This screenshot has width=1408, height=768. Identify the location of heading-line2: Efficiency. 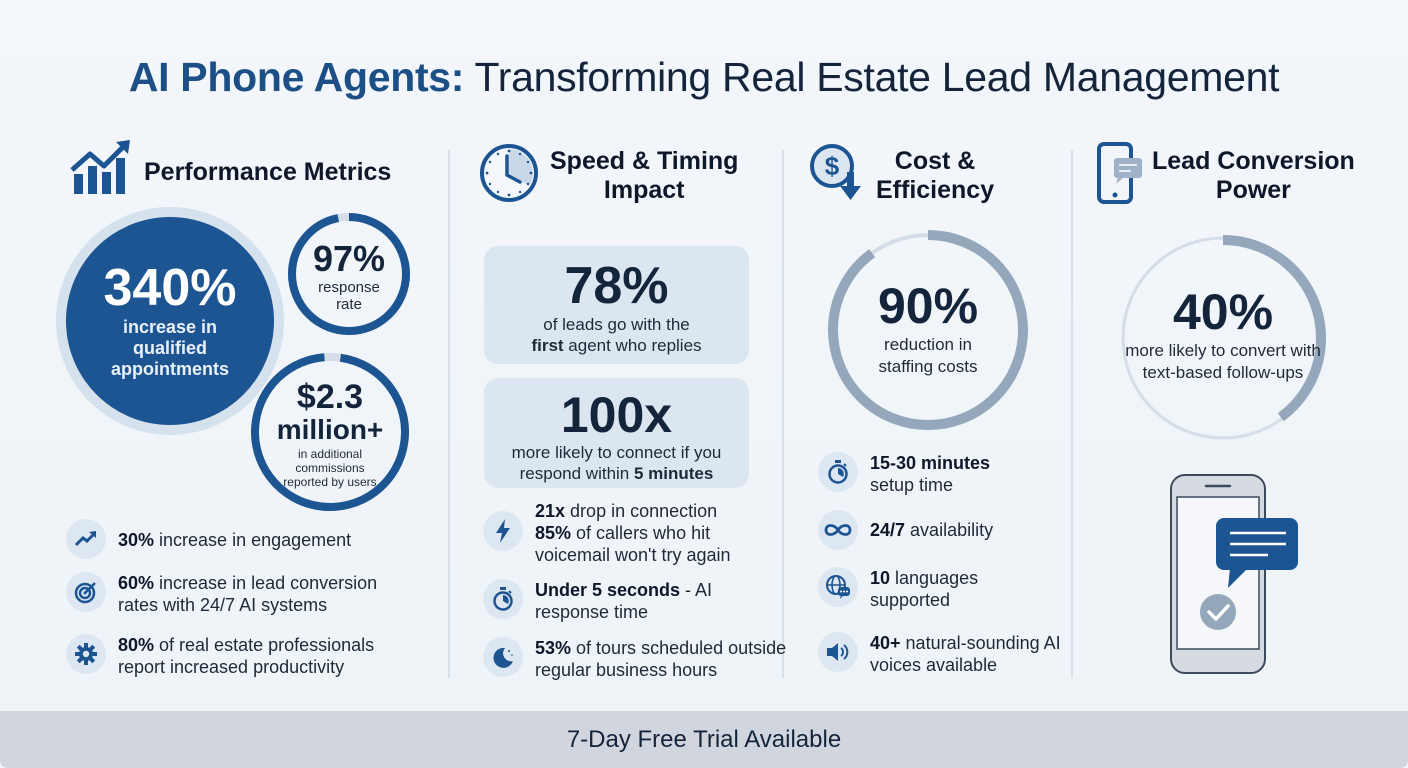
(935, 189).